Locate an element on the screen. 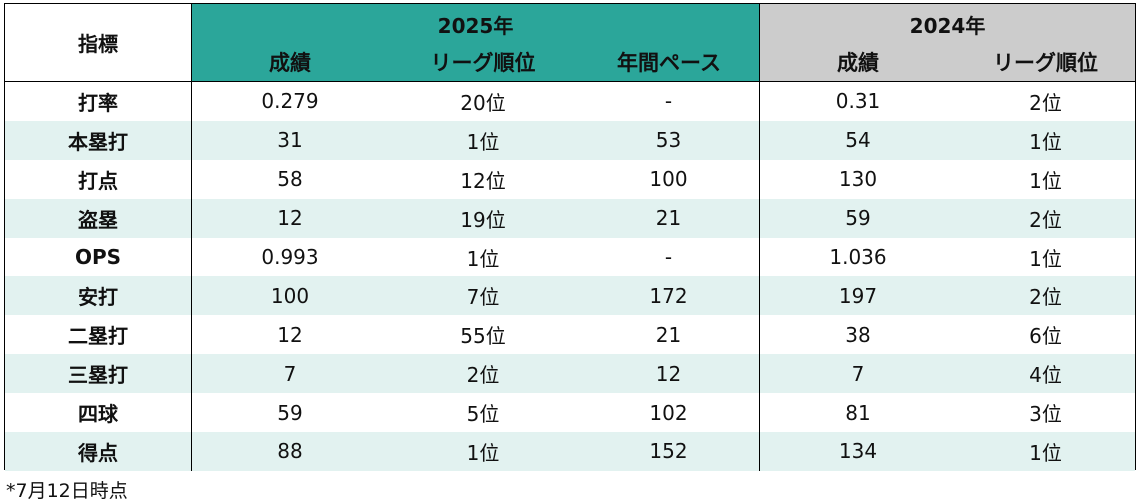 The width and height of the screenshot is (1139, 504). pace-2025-cell: 53 is located at coordinates (669, 140).